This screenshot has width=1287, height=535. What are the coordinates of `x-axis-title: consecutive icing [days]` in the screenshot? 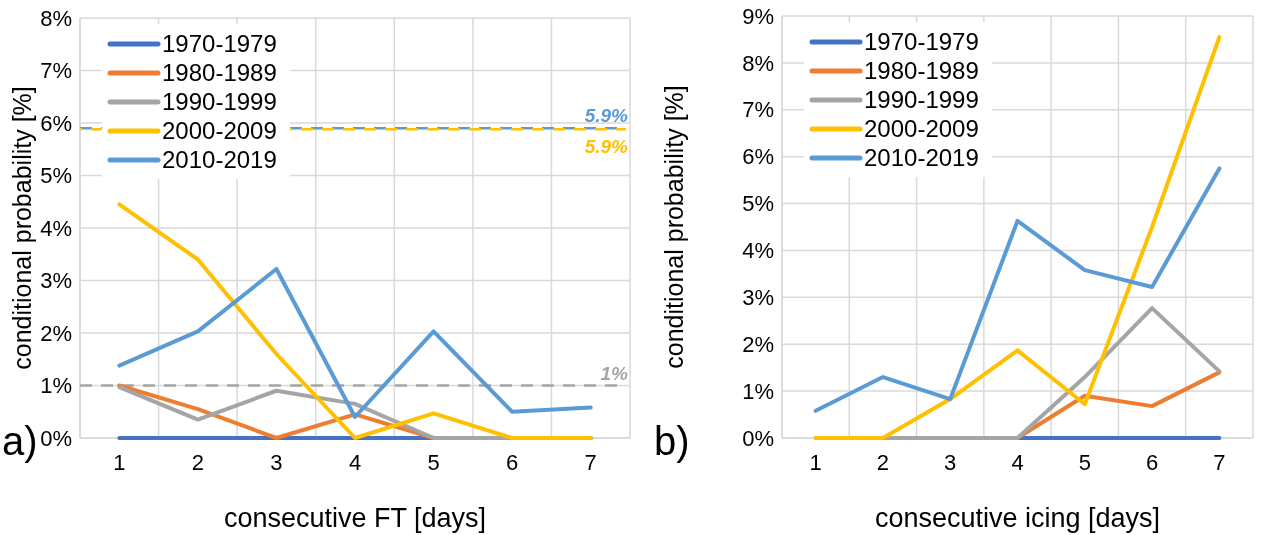 It's located at (1017, 518).